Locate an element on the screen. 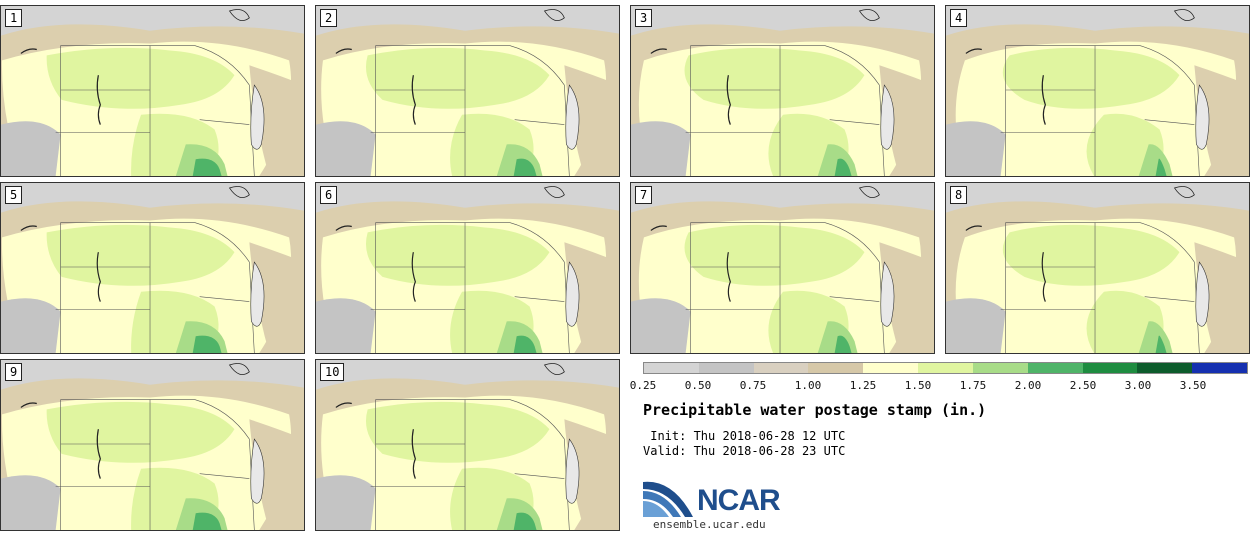 The width and height of the screenshot is (1260, 533). legend-tick-label: 2.50 is located at coordinates (1083, 385).